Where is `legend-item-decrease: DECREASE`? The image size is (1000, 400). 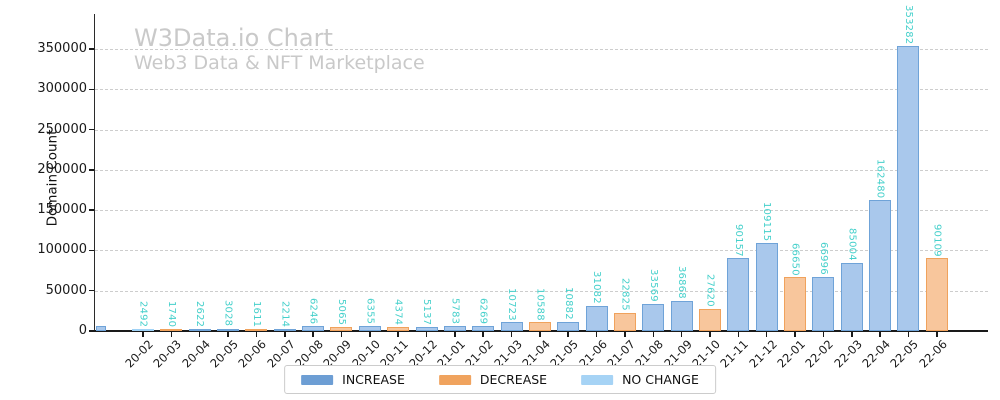
legend-item-decrease: DECREASE is located at coordinates (493, 379).